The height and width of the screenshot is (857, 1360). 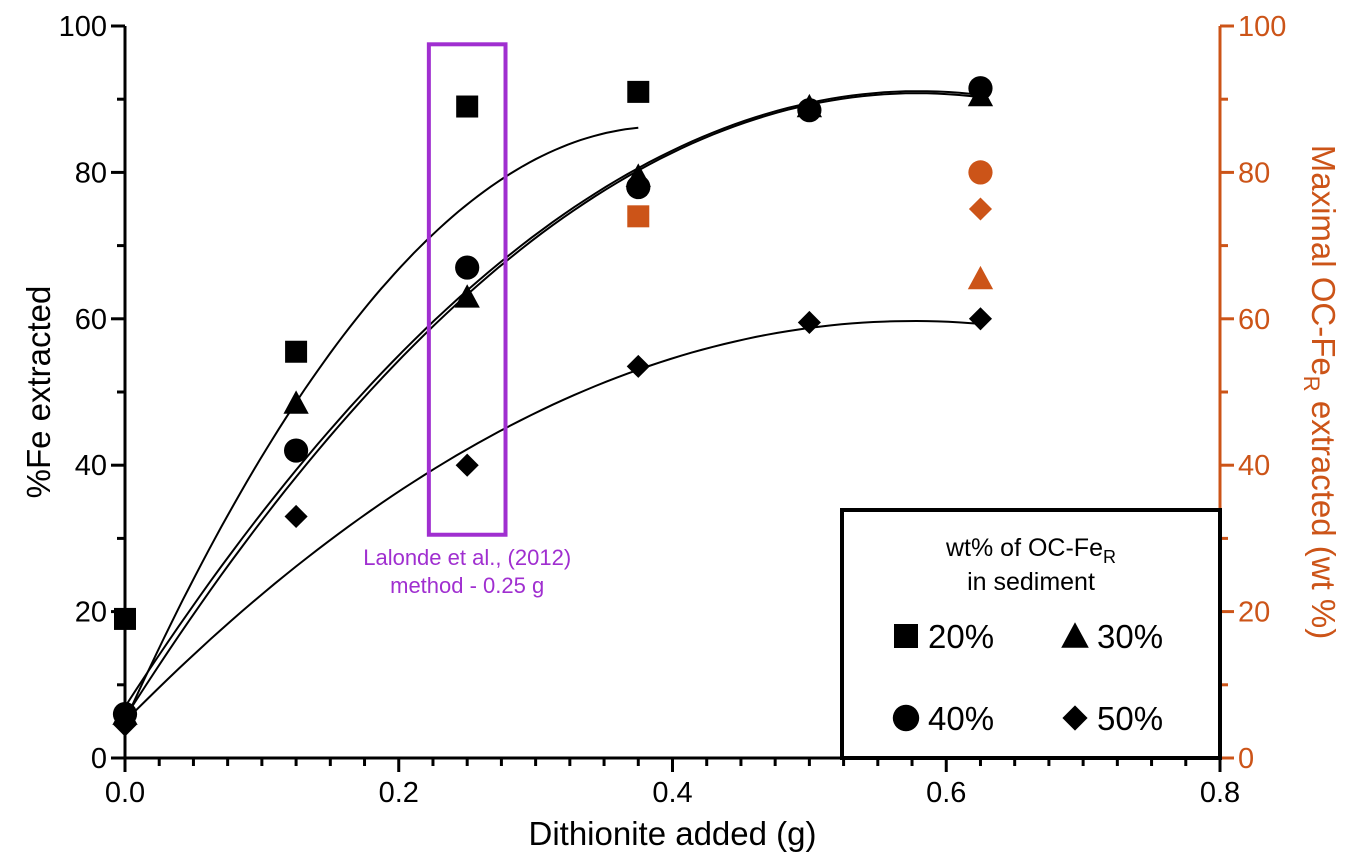 What do you see at coordinates (91, 320) in the screenshot?
I see `y-tick-label: 60` at bounding box center [91, 320].